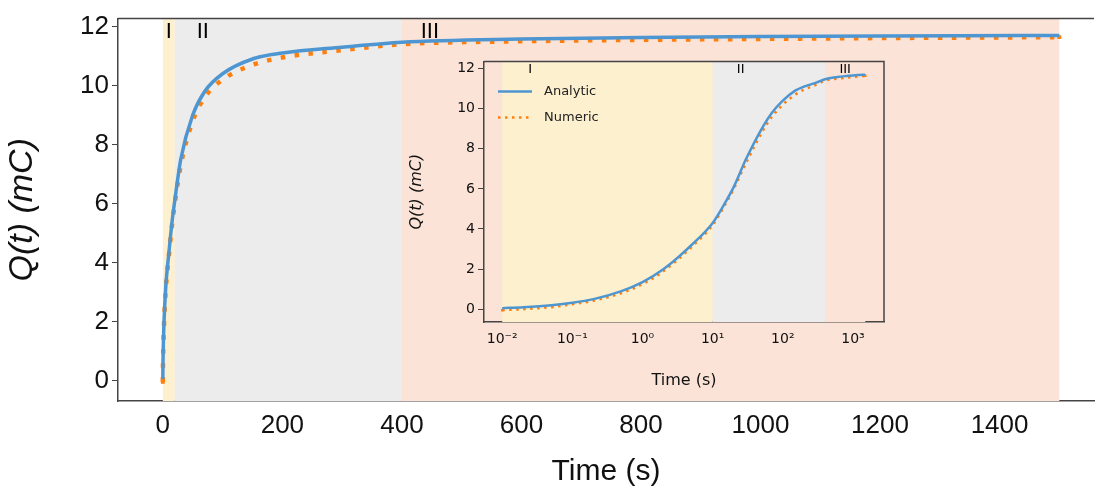  I want to click on legend-label: Analytic, so click(570, 90).